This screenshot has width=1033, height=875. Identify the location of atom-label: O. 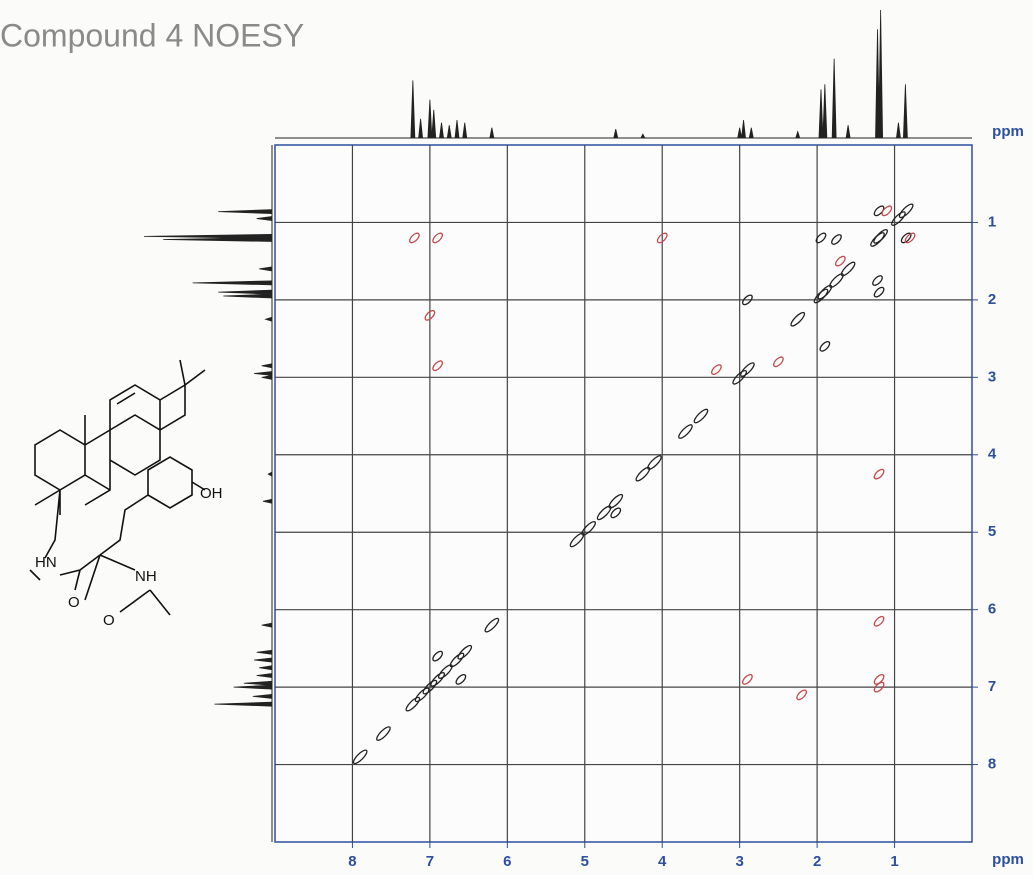
(74, 602).